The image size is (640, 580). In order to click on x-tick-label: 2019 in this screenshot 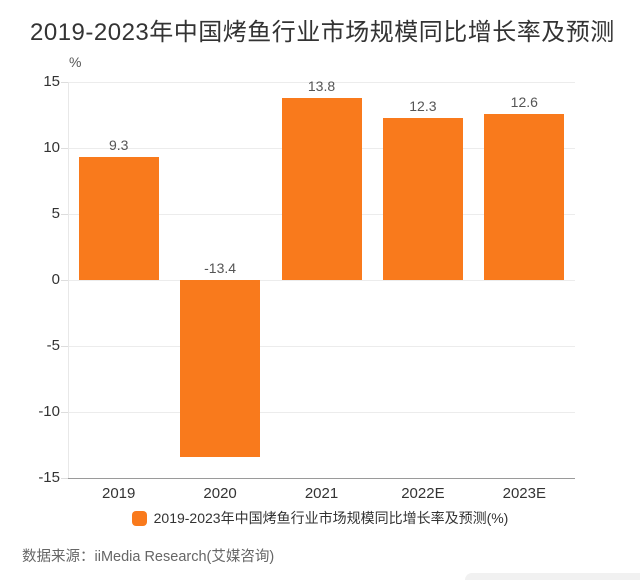, I will do `click(119, 493)`.